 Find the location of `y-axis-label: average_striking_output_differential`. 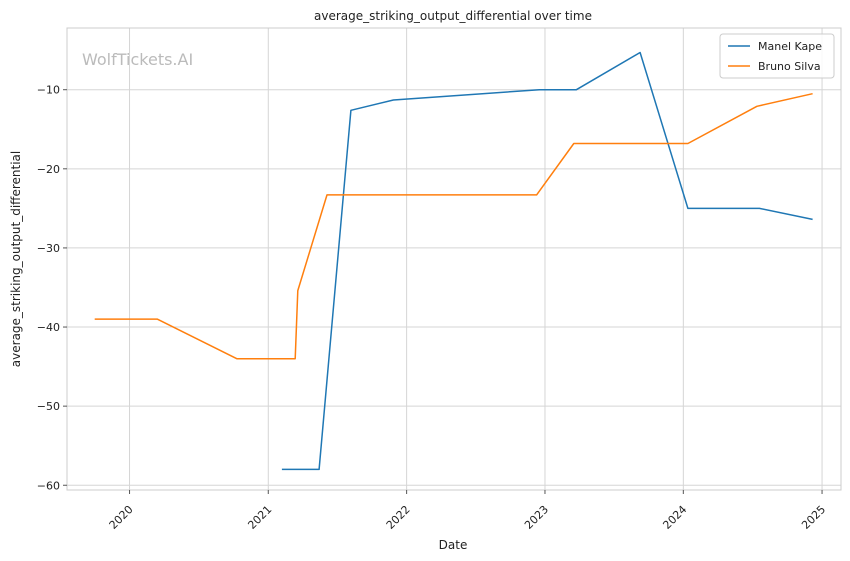

y-axis-label: average_striking_output_differential is located at coordinates (16, 259).